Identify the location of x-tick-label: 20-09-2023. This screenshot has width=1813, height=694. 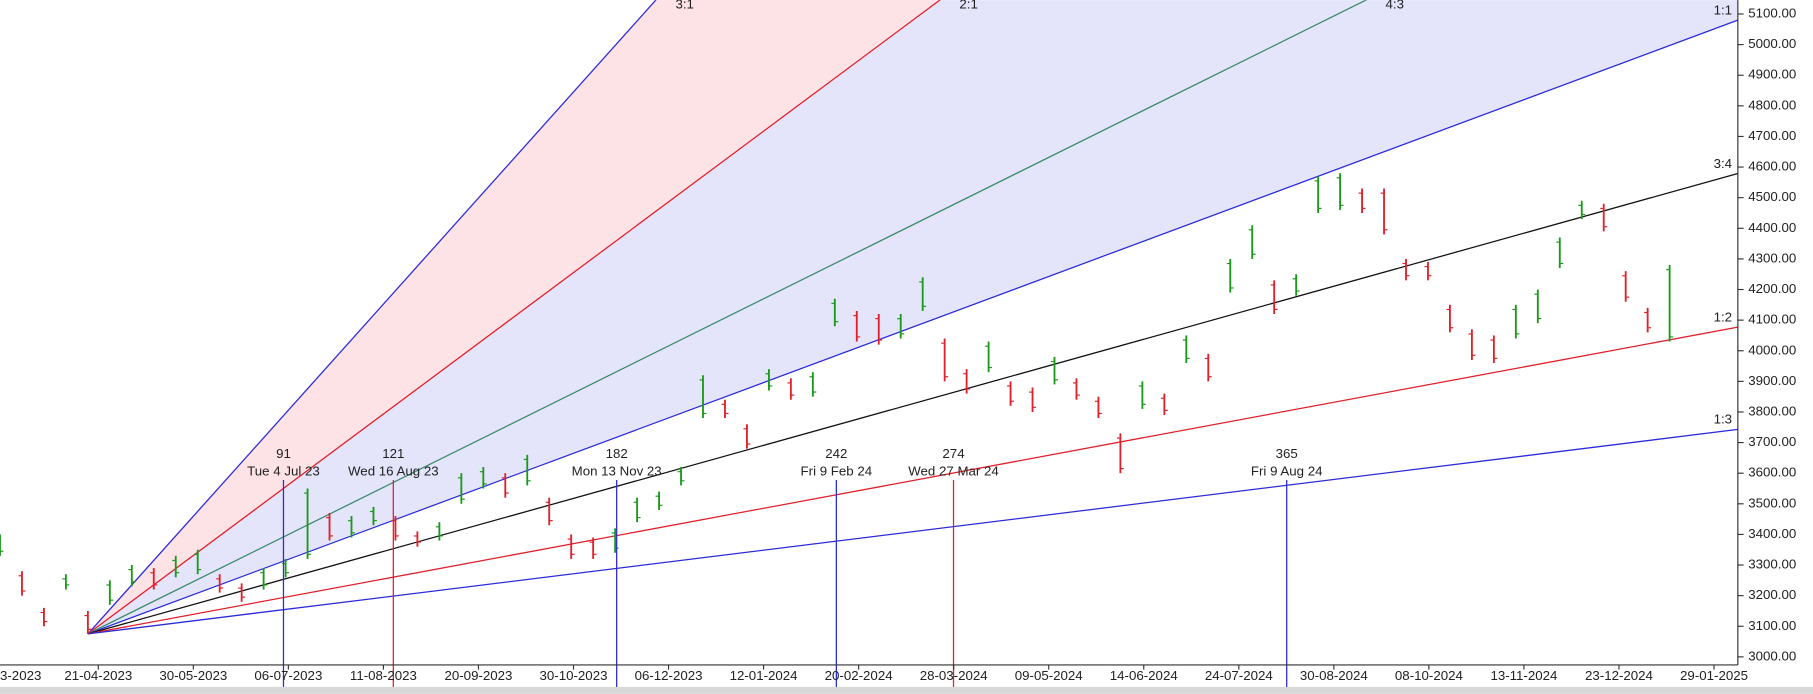
(478, 675).